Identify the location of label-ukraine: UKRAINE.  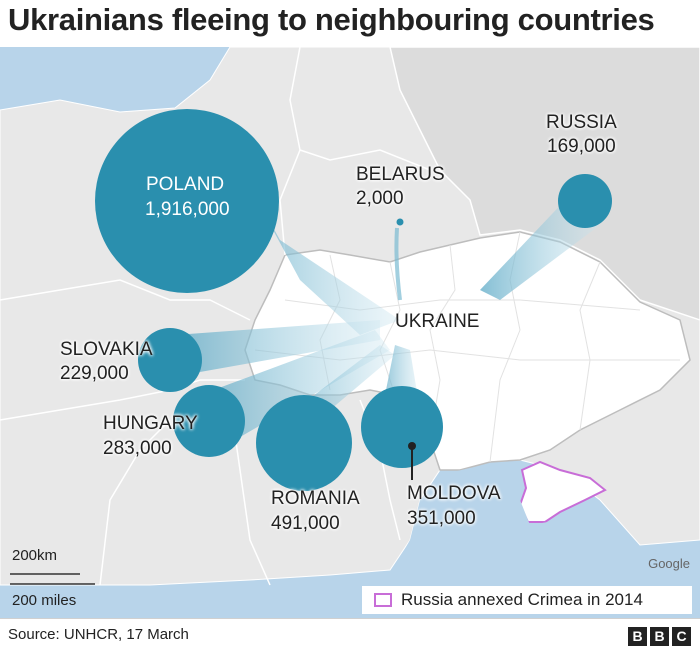
(437, 321).